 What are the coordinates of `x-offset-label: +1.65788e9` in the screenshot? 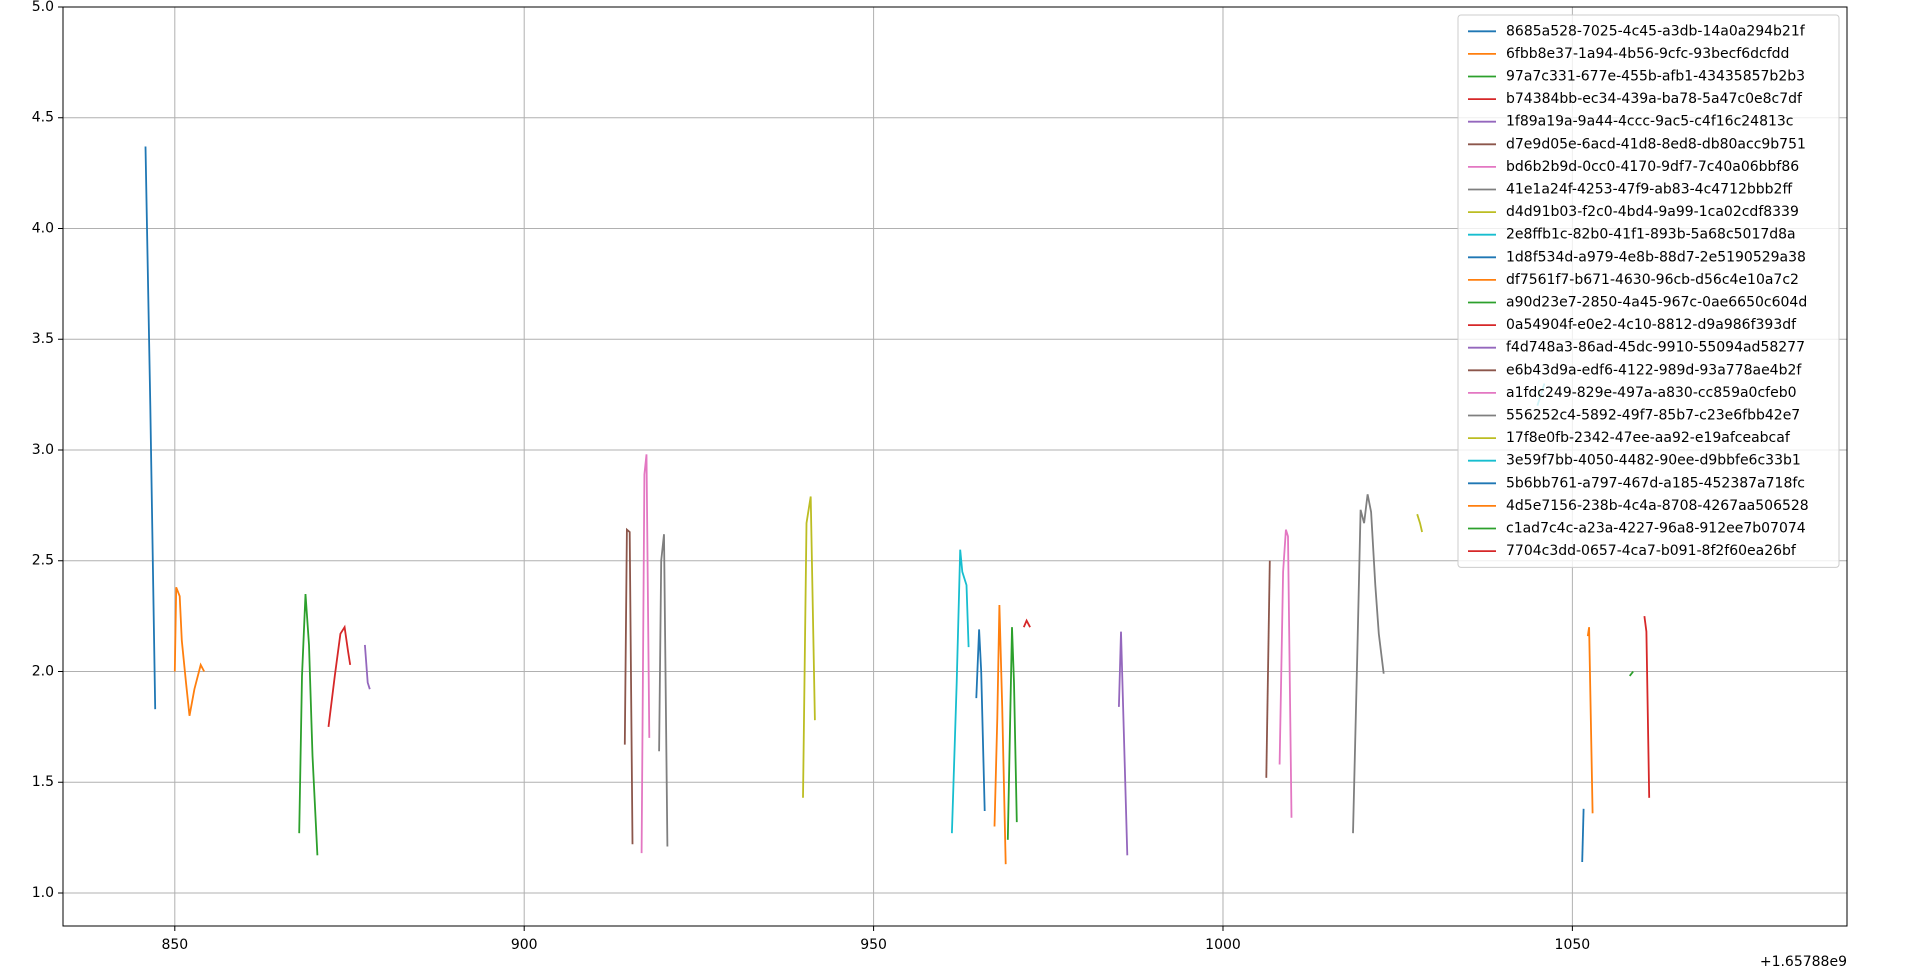 It's located at (1803, 962).